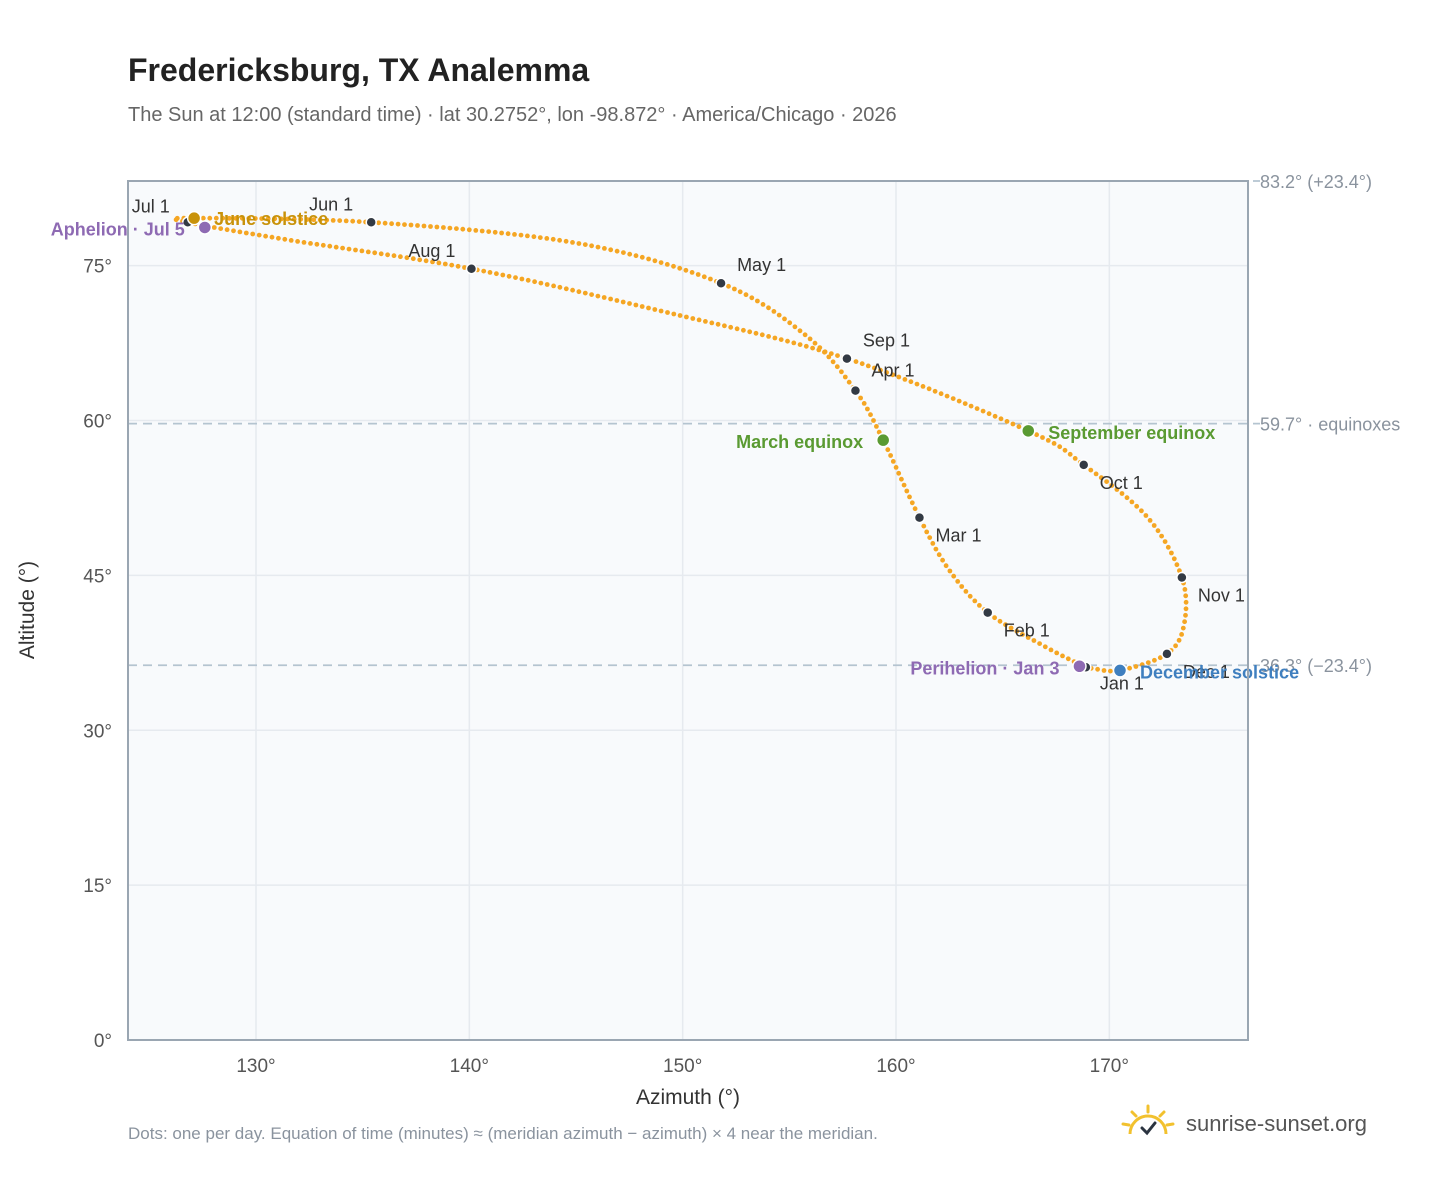  Describe the element at coordinates (1330, 425) in the screenshot. I see `reference-line-label: 59.7° · equinoxes` at that location.